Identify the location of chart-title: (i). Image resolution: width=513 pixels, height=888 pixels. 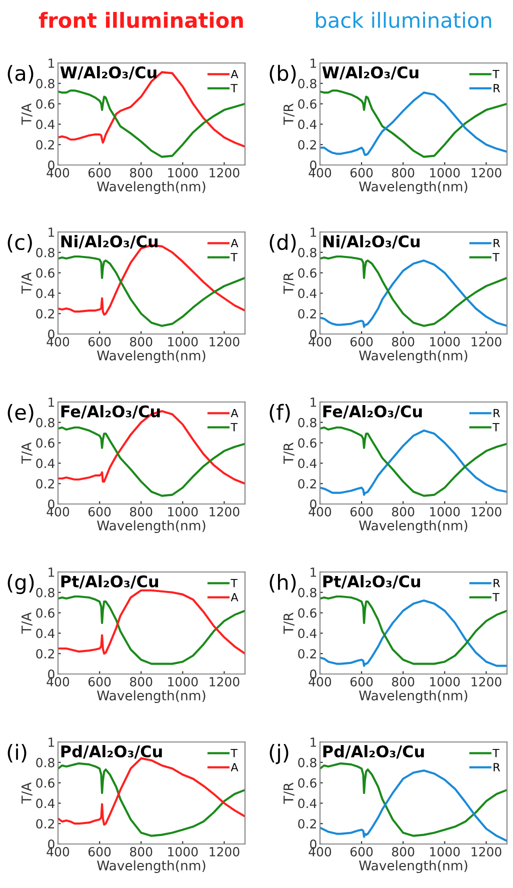
(17, 753).